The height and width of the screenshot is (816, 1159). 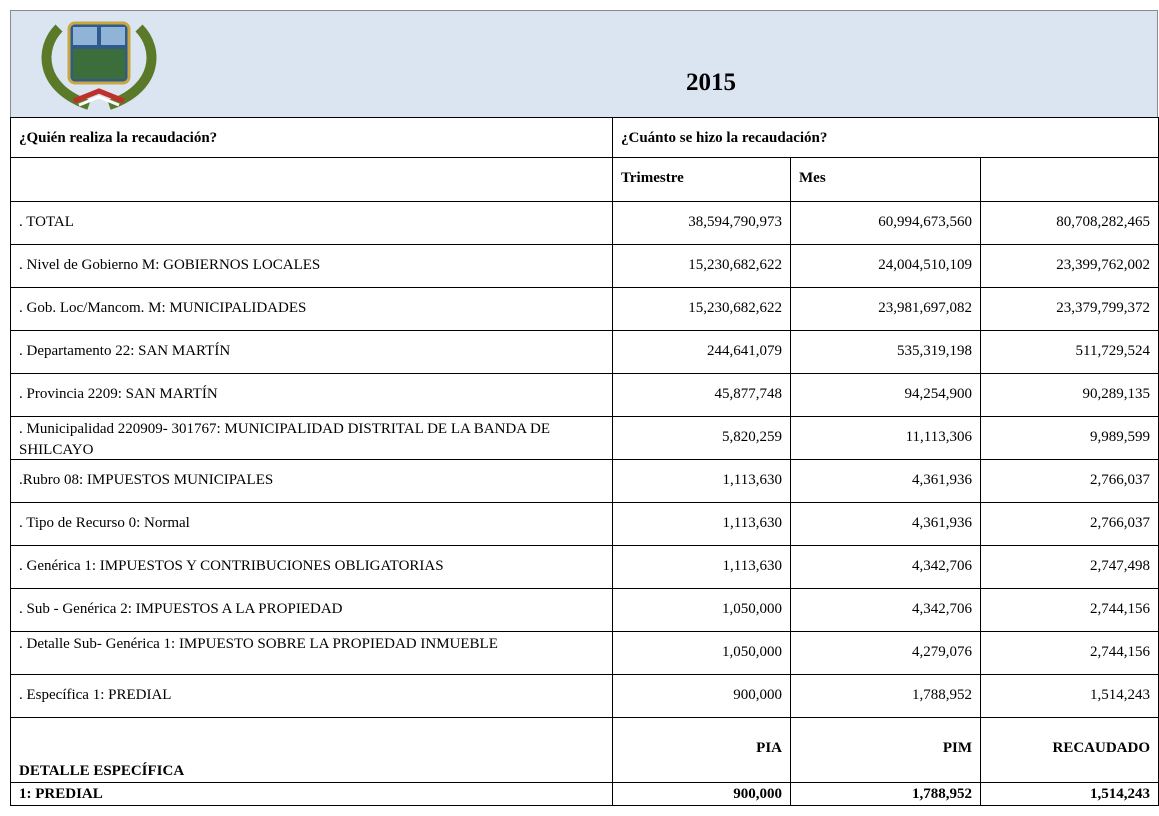 What do you see at coordinates (885, 653) in the screenshot?
I see `row-value: 4,279,076` at bounding box center [885, 653].